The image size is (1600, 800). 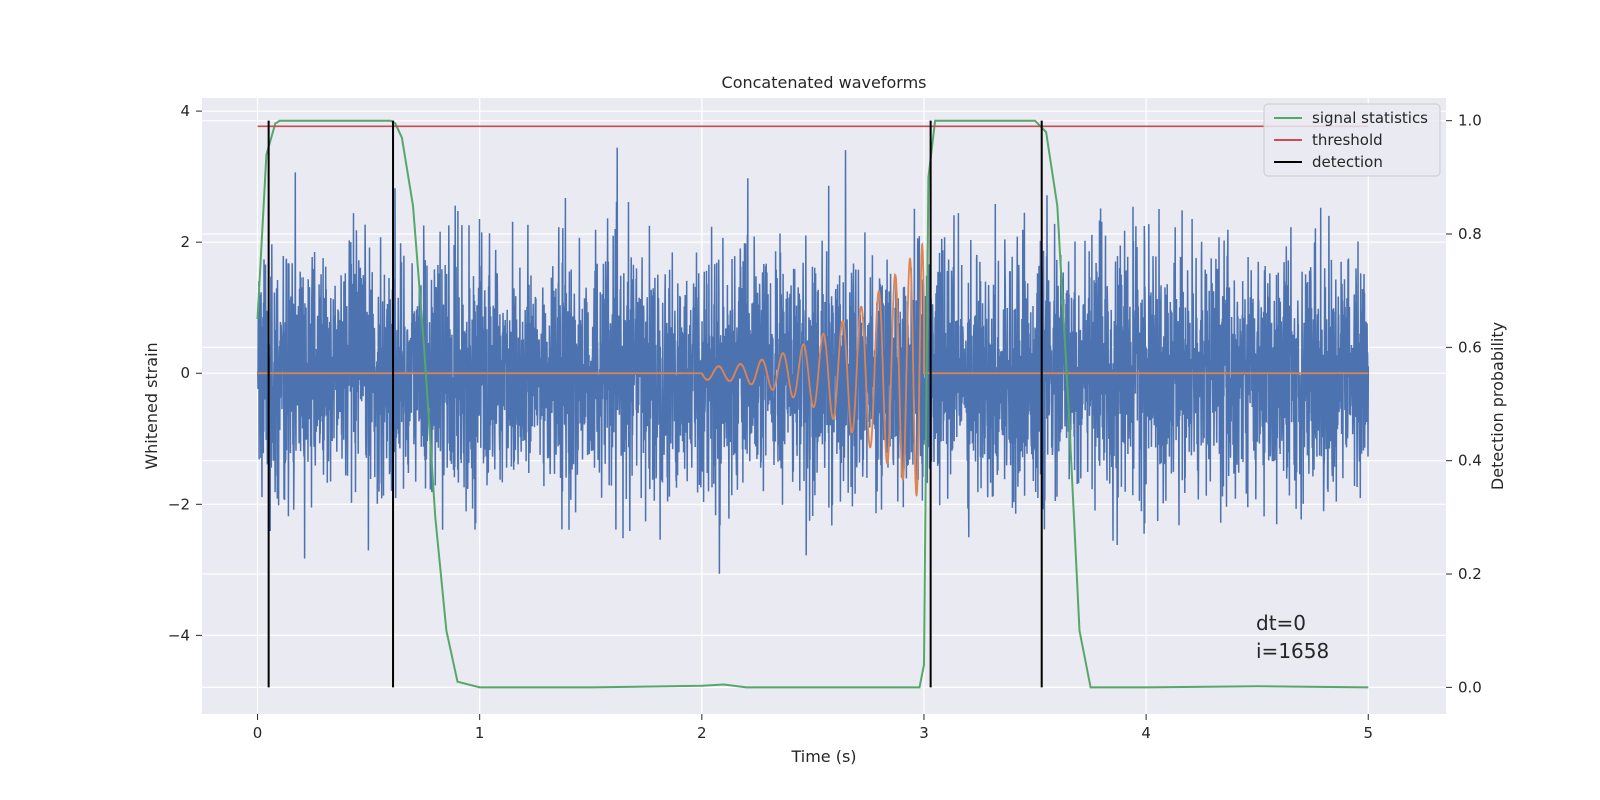 What do you see at coordinates (179, 504) in the screenshot?
I see `y-left-tick-label: −2` at bounding box center [179, 504].